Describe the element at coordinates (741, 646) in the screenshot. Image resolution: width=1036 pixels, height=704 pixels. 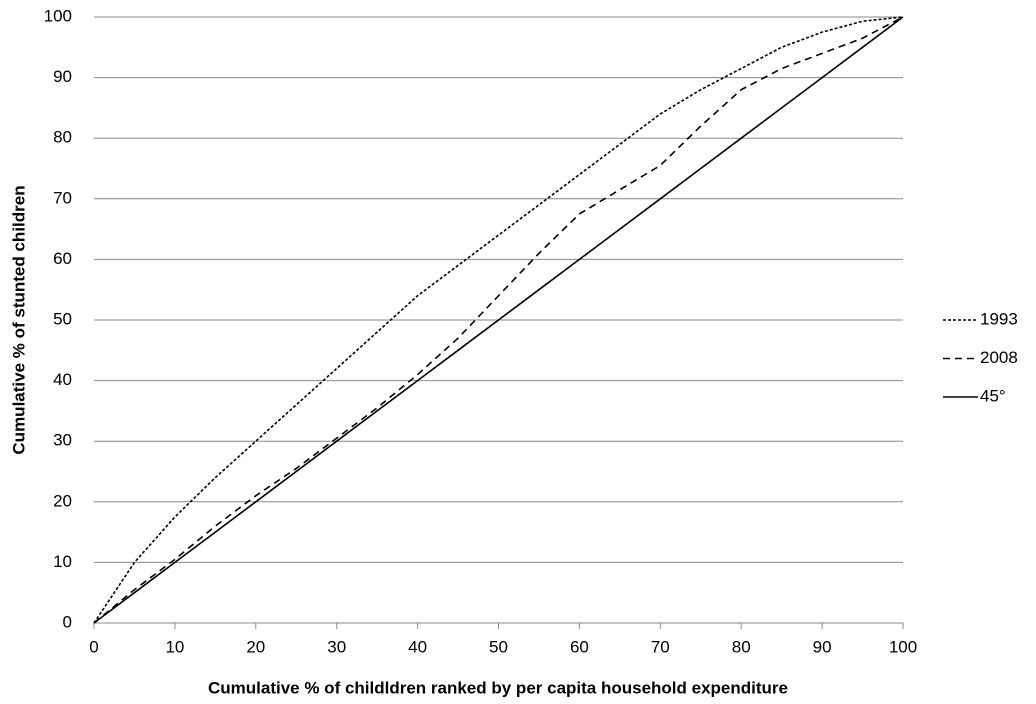
I see `x-tick-label: 80` at that location.